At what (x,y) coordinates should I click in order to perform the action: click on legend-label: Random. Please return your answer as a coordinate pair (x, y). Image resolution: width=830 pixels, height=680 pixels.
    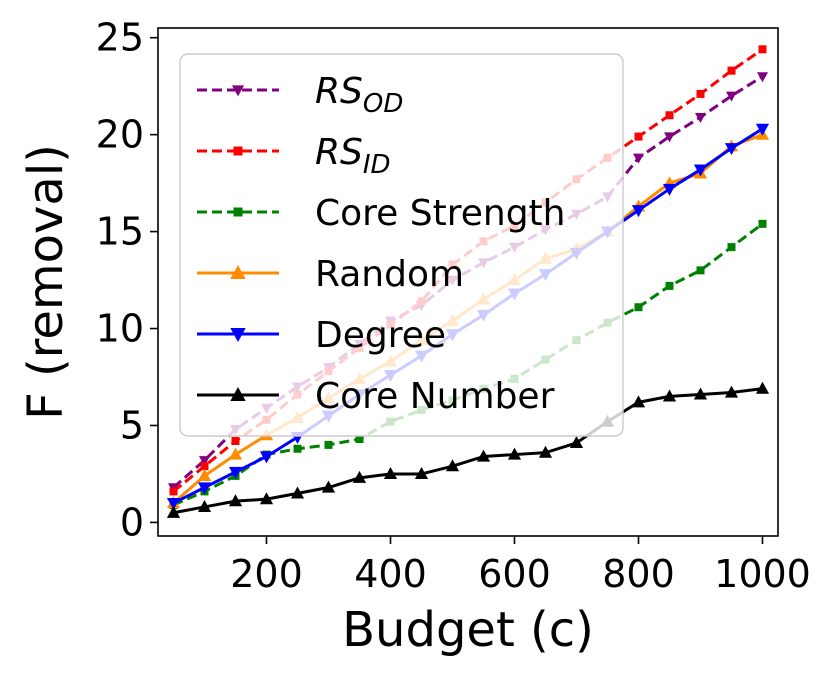
    Looking at the image, I should click on (389, 274).